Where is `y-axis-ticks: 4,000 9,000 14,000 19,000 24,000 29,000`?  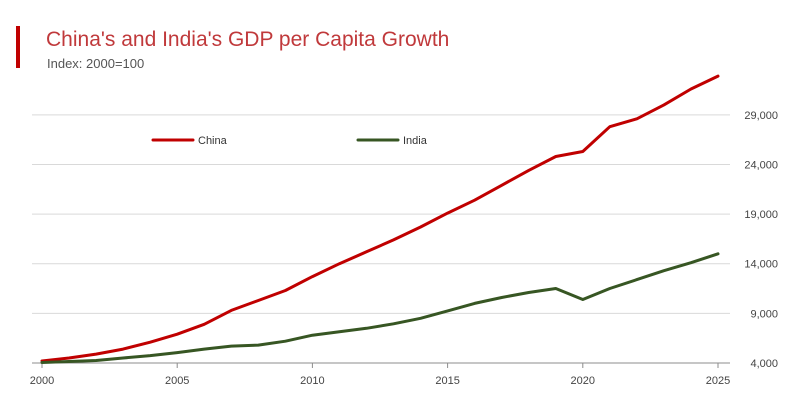 y-axis-ticks: 4,000 9,000 14,000 19,000 24,000 29,000 is located at coordinates (761, 240).